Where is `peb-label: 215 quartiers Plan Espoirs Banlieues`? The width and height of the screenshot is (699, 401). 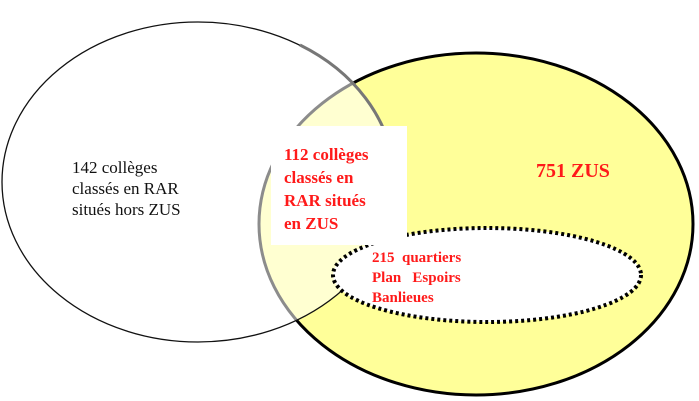
peb-label: 215 quartiers Plan Espoirs Banlieues is located at coordinates (416, 278).